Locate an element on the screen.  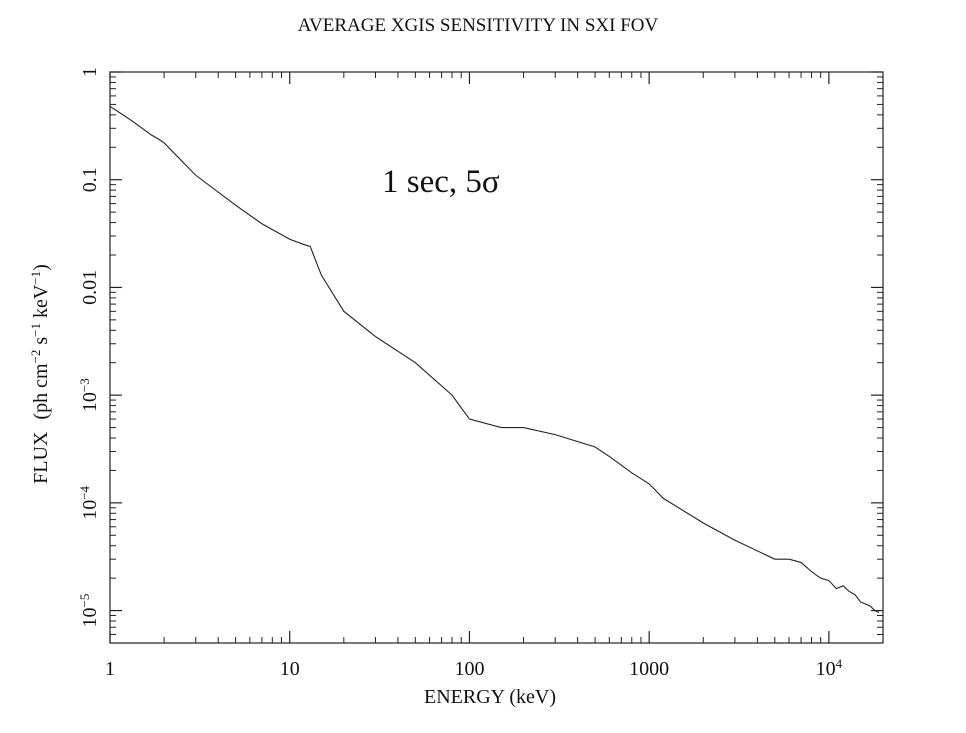
y-tick-label: 10−5 is located at coordinates (89, 611).